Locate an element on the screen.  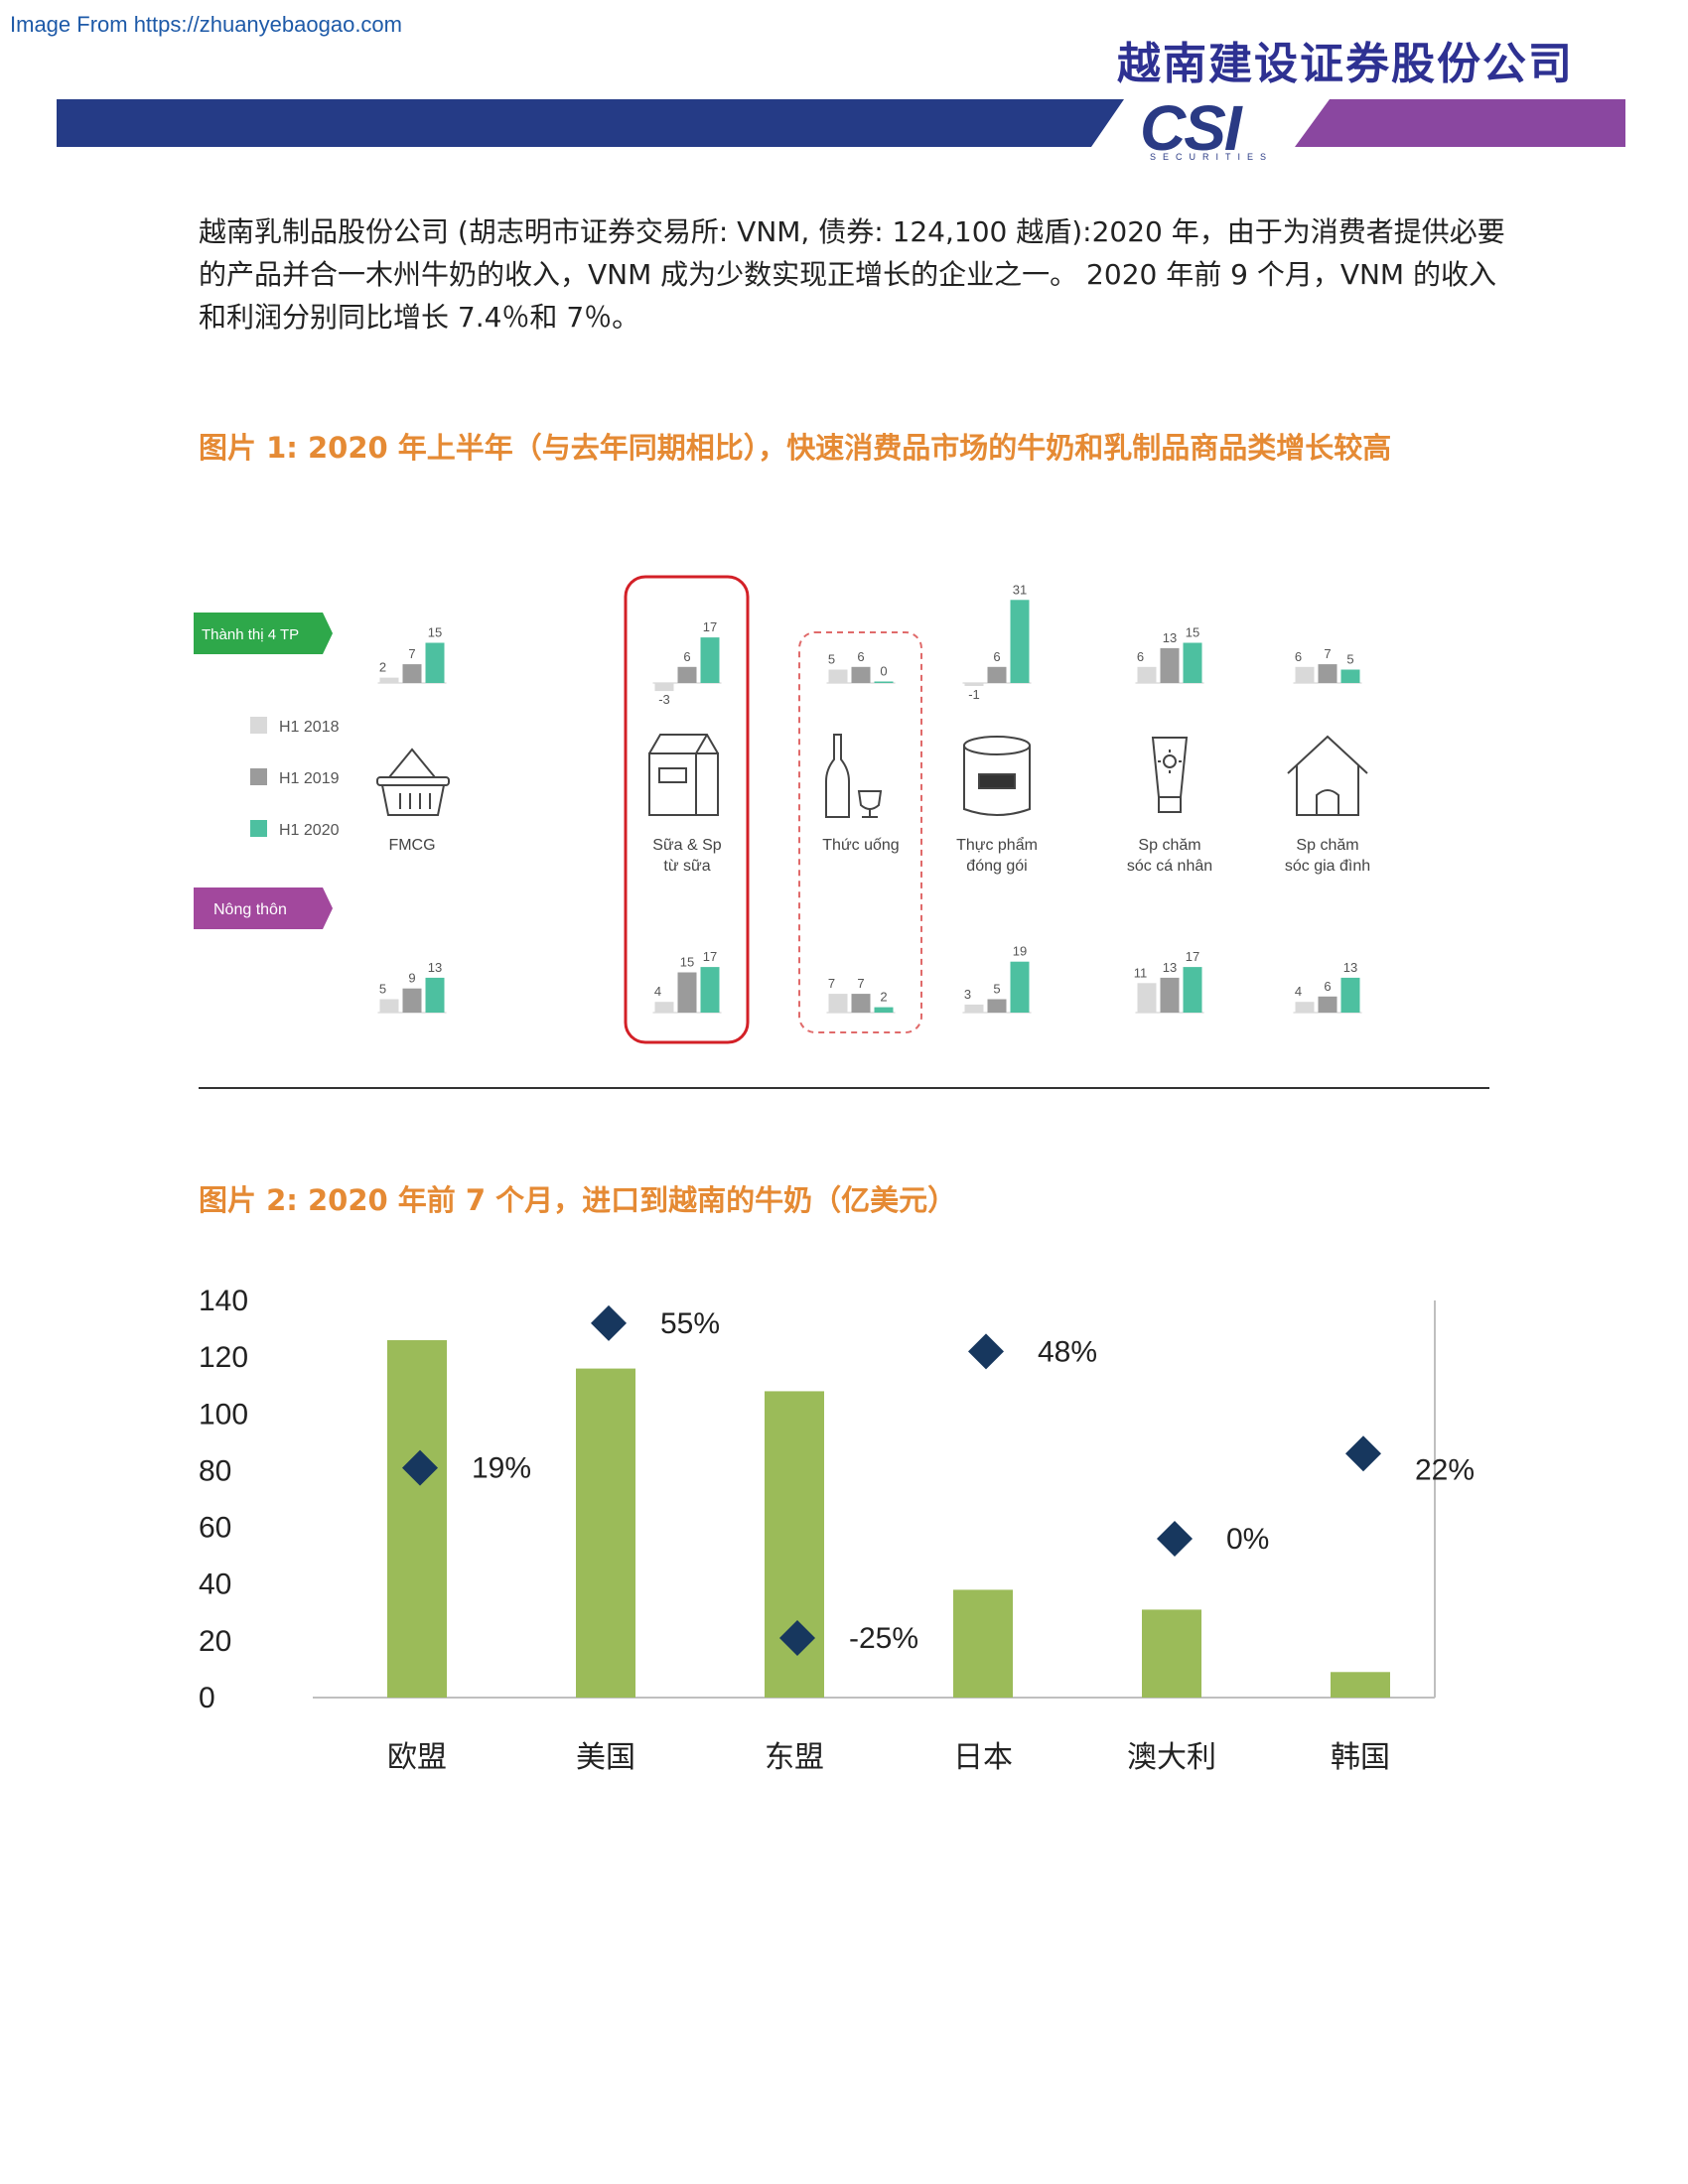
y-tick-label: 120 is located at coordinates (223, 1357).